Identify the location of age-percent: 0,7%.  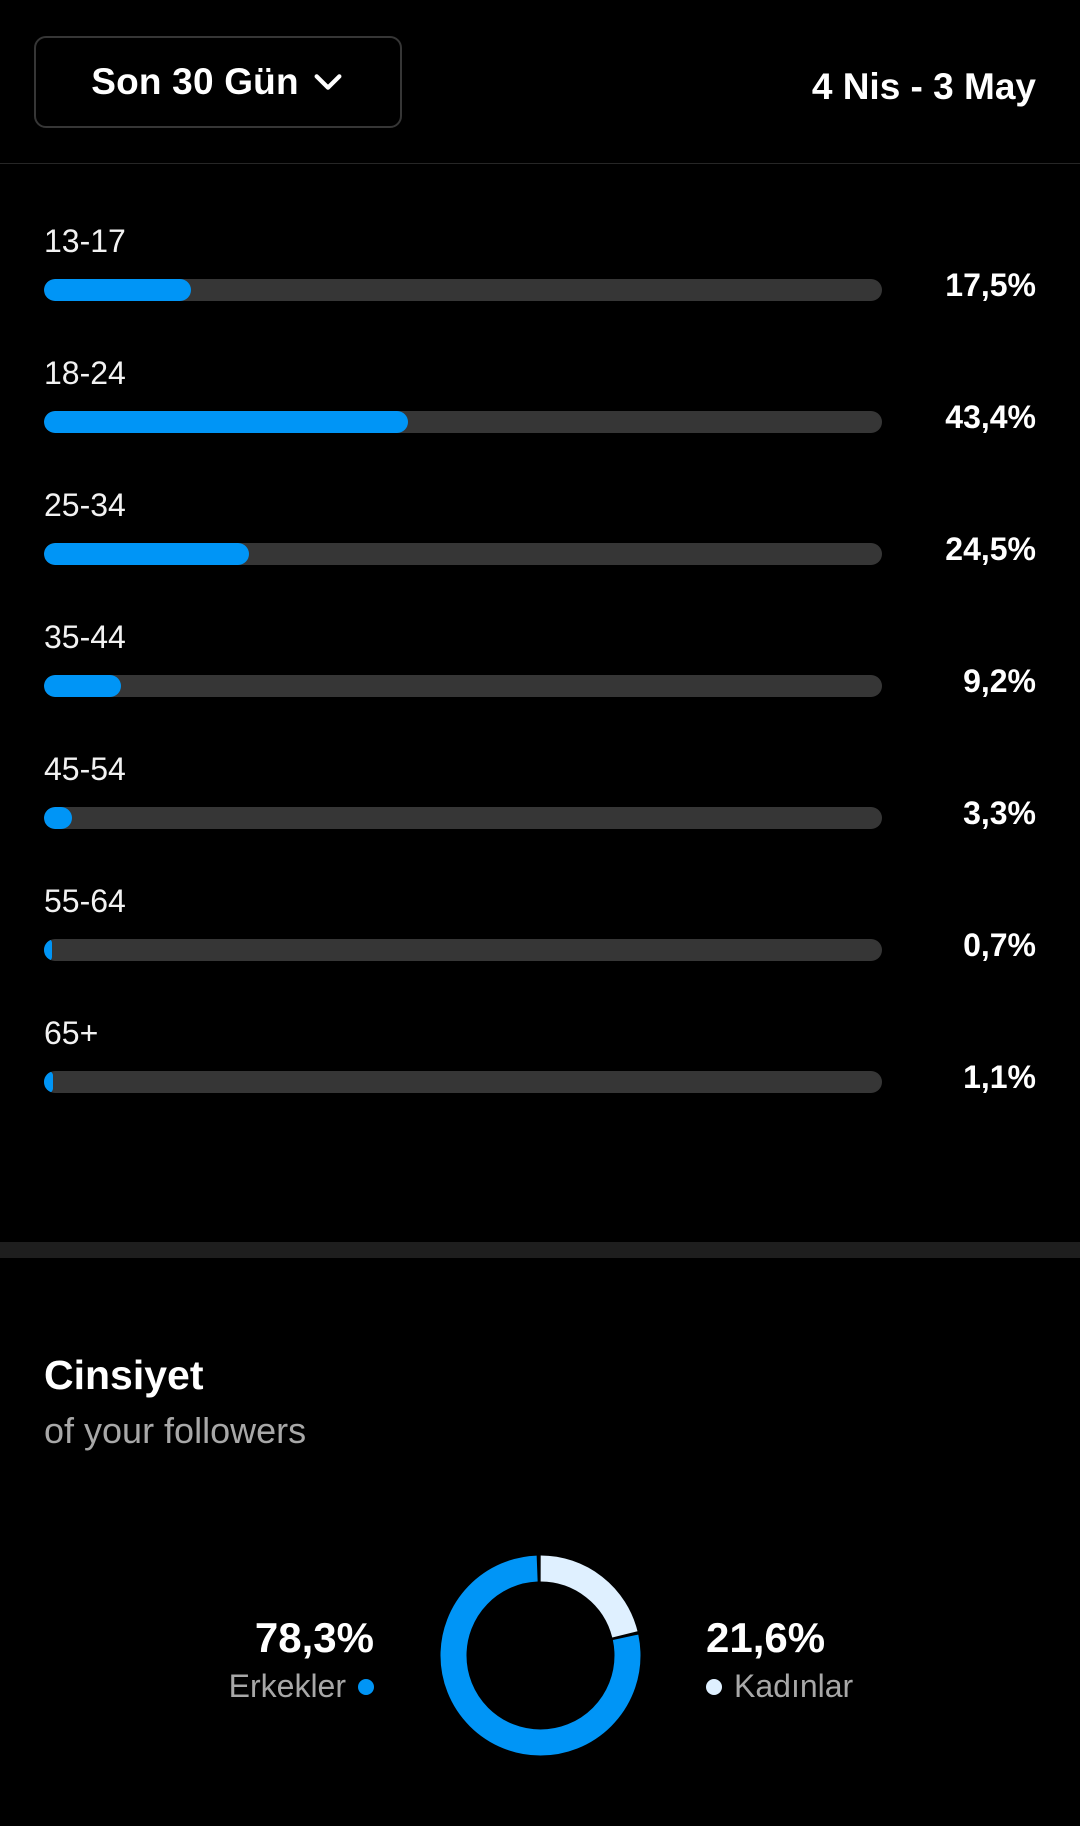
(999, 945).